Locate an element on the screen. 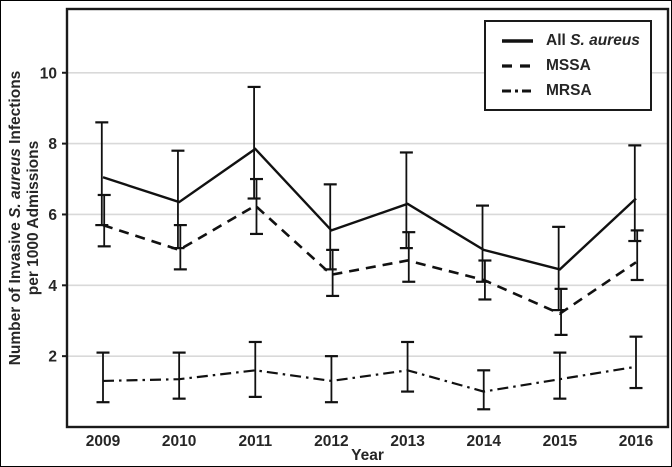 Image resolution: width=672 pixels, height=467 pixels. legend-item-all-s-aureus: All S. aureus is located at coordinates (575, 41).